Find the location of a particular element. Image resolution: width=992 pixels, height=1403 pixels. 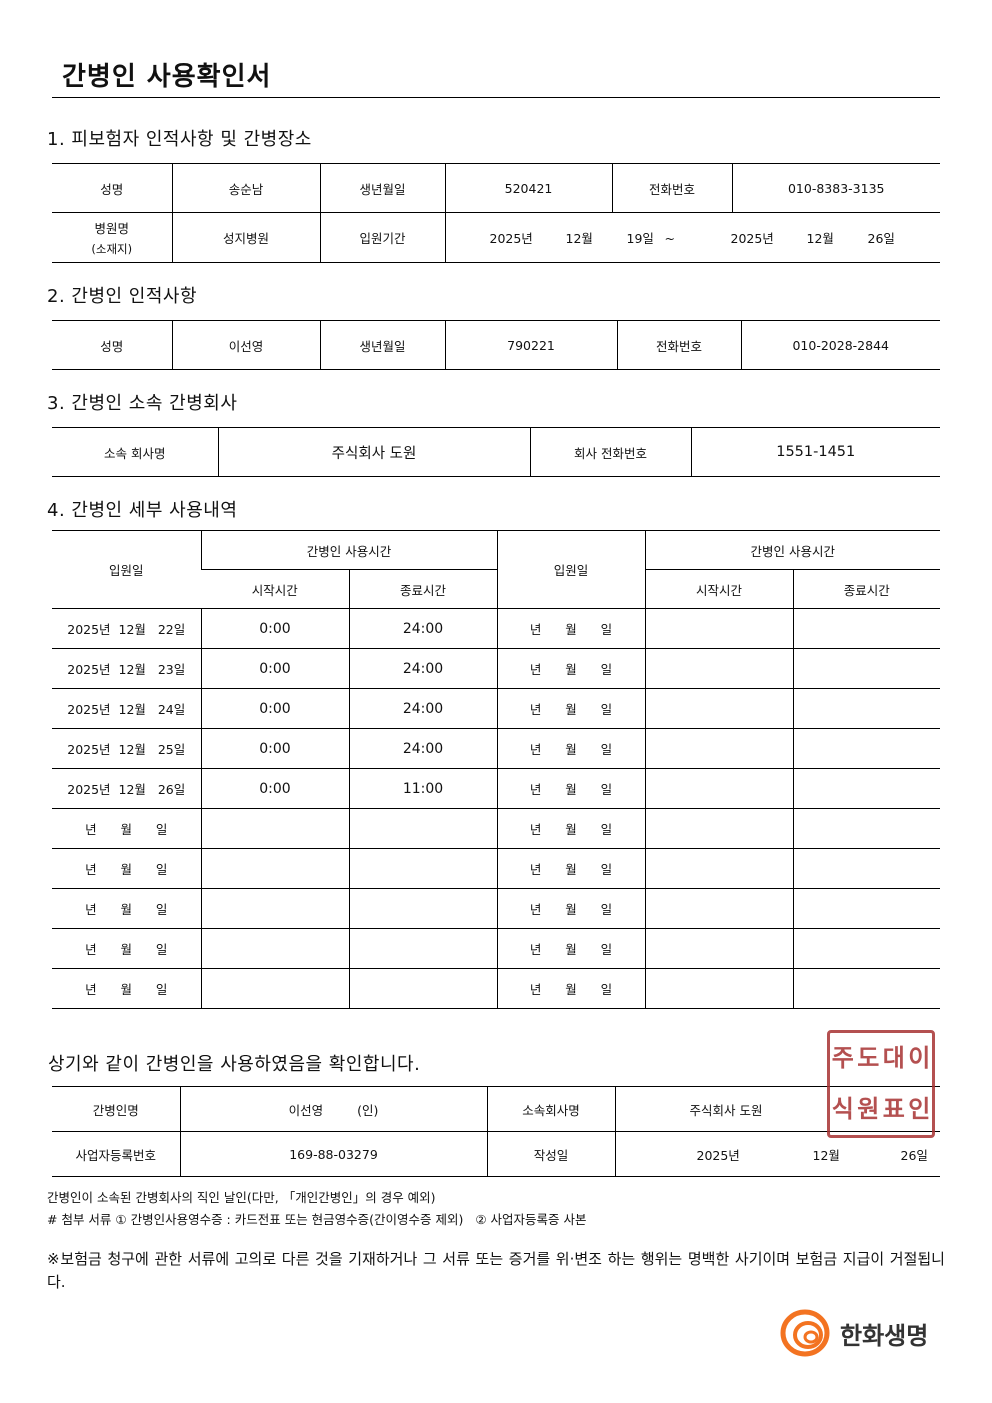

end-time-header: 종료시간 is located at coordinates (866, 589).